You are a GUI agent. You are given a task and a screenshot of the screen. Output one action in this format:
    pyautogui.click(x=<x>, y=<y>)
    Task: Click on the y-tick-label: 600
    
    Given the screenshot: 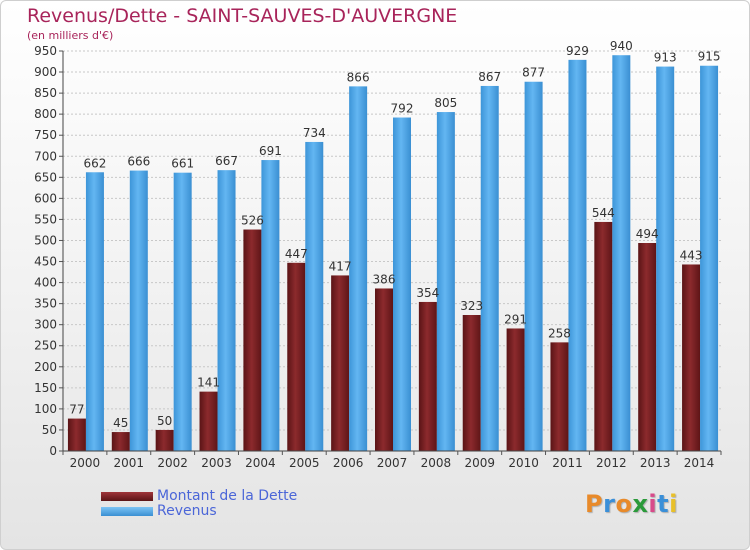 What is the action you would take?
    pyautogui.click(x=45, y=198)
    